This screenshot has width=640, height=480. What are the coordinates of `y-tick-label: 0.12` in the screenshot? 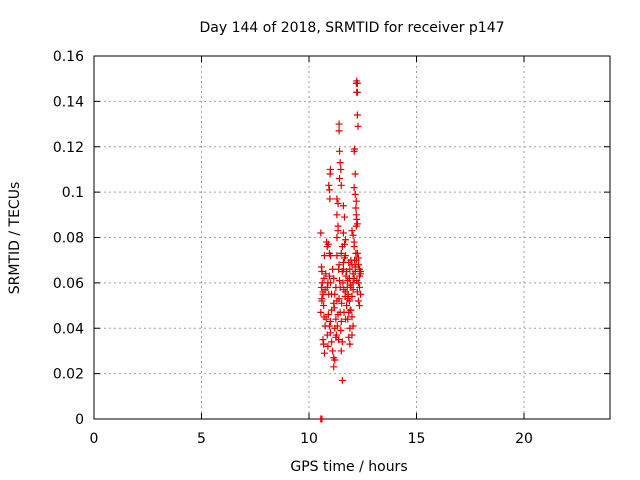 It's located at (68, 148).